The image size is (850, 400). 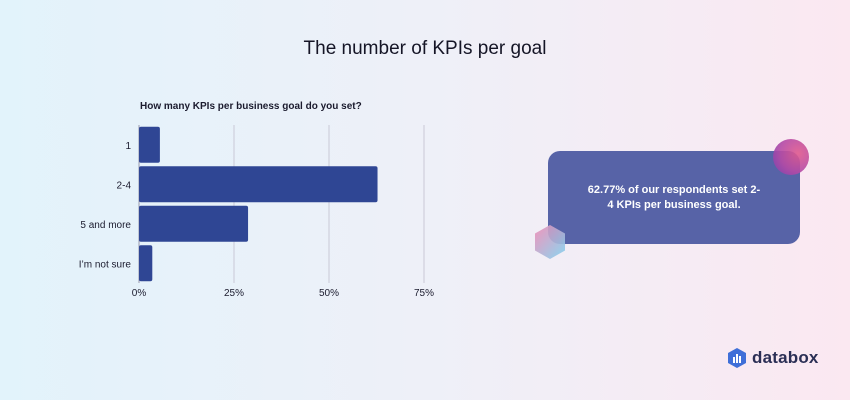 I want to click on x-tick-label: 50%, so click(x=329, y=293).